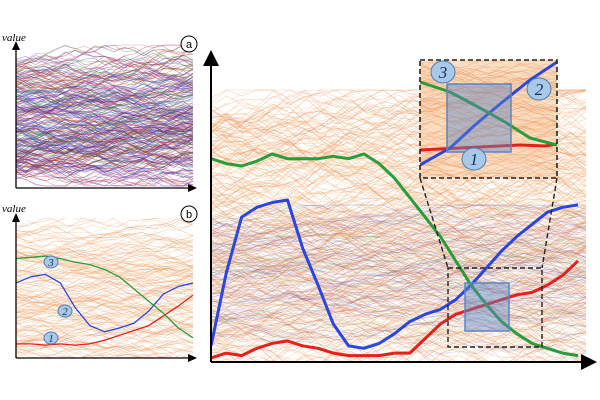 This screenshot has height=400, width=600. Describe the element at coordinates (189, 214) in the screenshot. I see `panel-b-marker` at that location.